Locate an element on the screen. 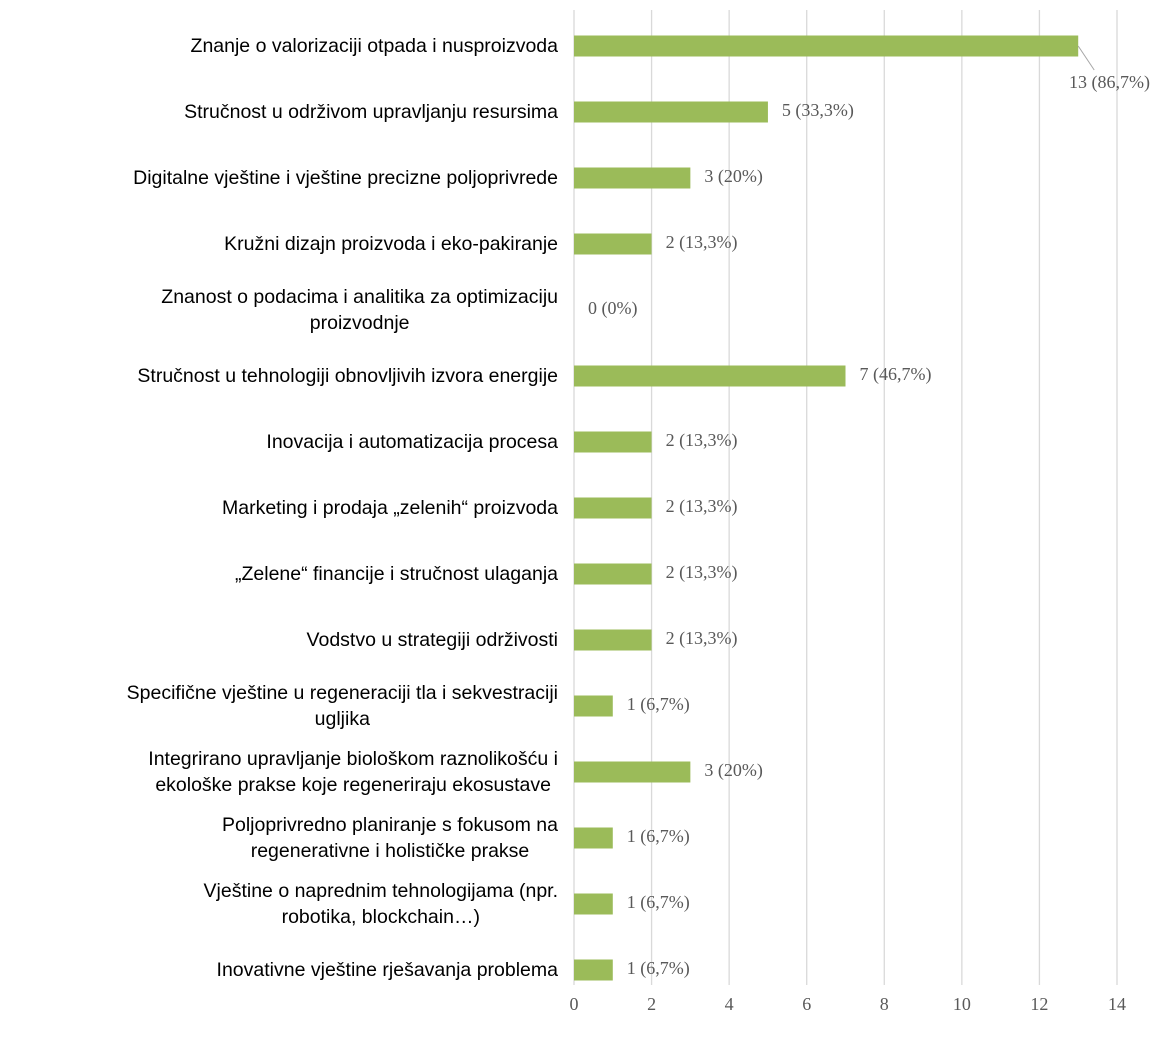  category-text: Inovativne vještine rješavanja problema is located at coordinates (387, 970).